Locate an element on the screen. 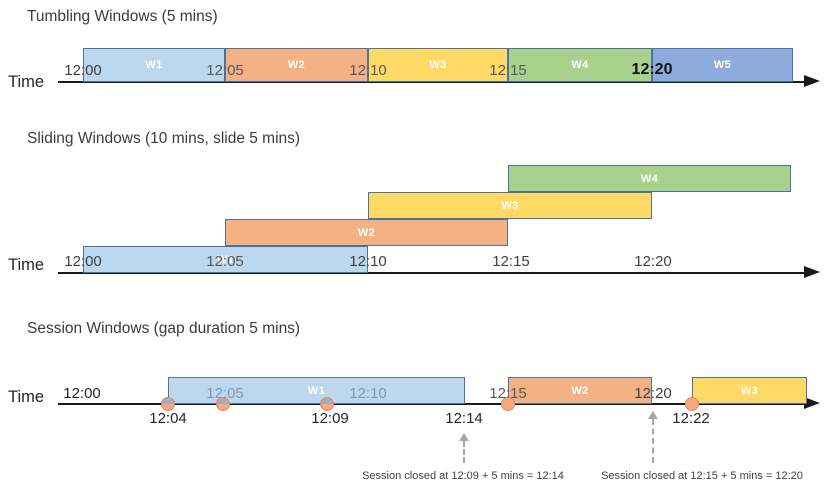 This screenshot has height=498, width=829. sliding-window-w3: W3 is located at coordinates (510, 205).